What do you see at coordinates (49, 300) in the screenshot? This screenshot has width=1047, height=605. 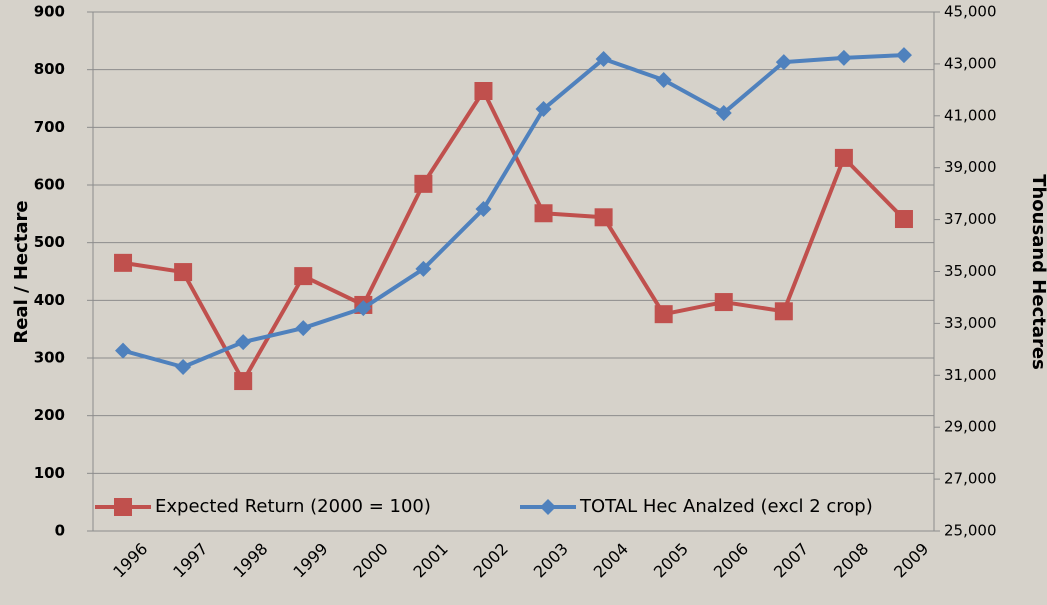 I see `y-tick-label: 400` at bounding box center [49, 300].